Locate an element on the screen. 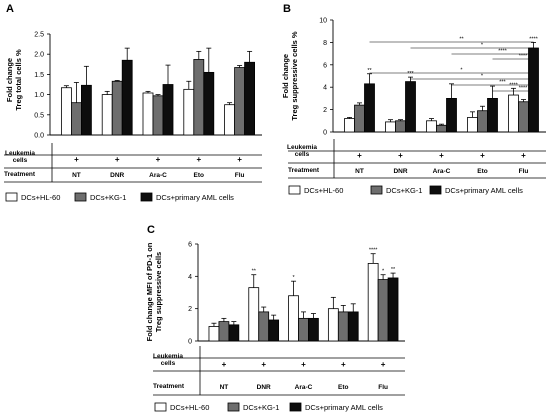 The width and height of the screenshot is (550, 419). bar-a-aml-eto is located at coordinates (209, 103).